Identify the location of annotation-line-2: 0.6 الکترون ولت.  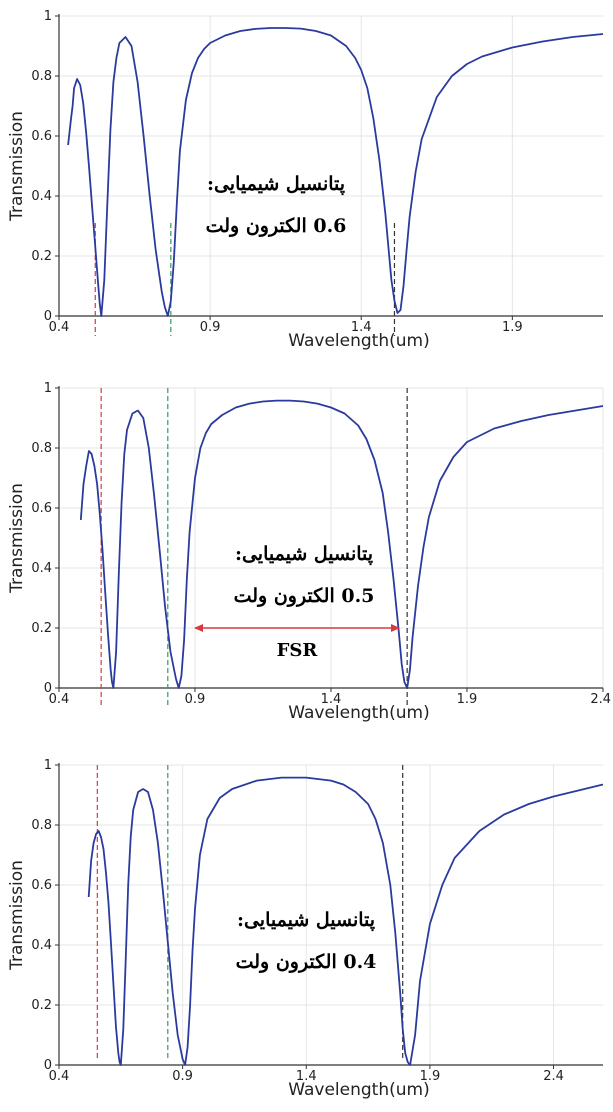
(276, 226).